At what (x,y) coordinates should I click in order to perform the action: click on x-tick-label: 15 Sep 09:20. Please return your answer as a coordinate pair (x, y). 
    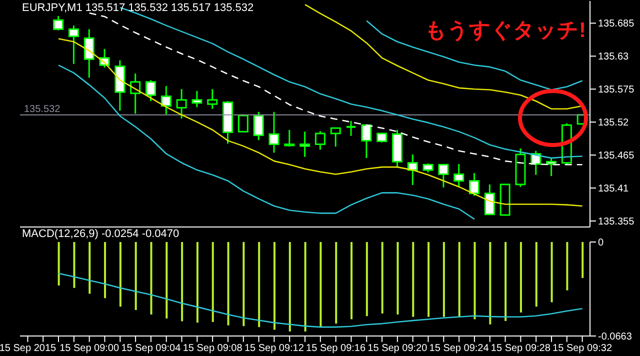
    Looking at the image, I should click on (398, 348).